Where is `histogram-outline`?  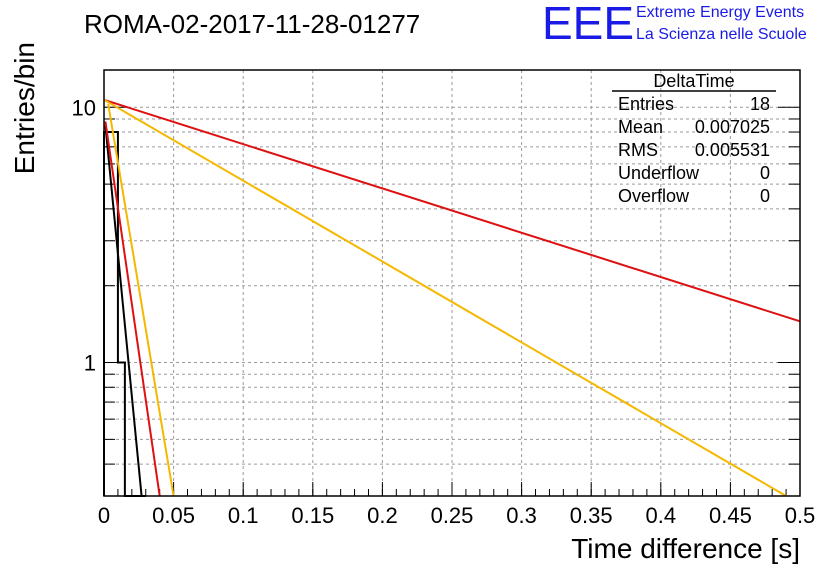 histogram-outline is located at coordinates (124, 314).